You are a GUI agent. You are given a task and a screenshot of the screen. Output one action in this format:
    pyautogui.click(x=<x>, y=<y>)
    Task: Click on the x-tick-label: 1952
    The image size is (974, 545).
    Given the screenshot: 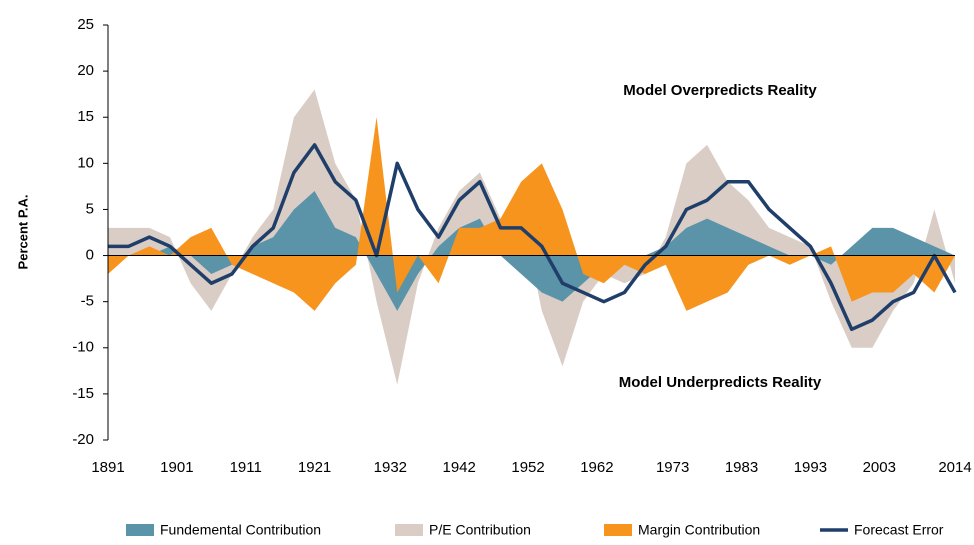 What is the action you would take?
    pyautogui.click(x=527, y=467)
    